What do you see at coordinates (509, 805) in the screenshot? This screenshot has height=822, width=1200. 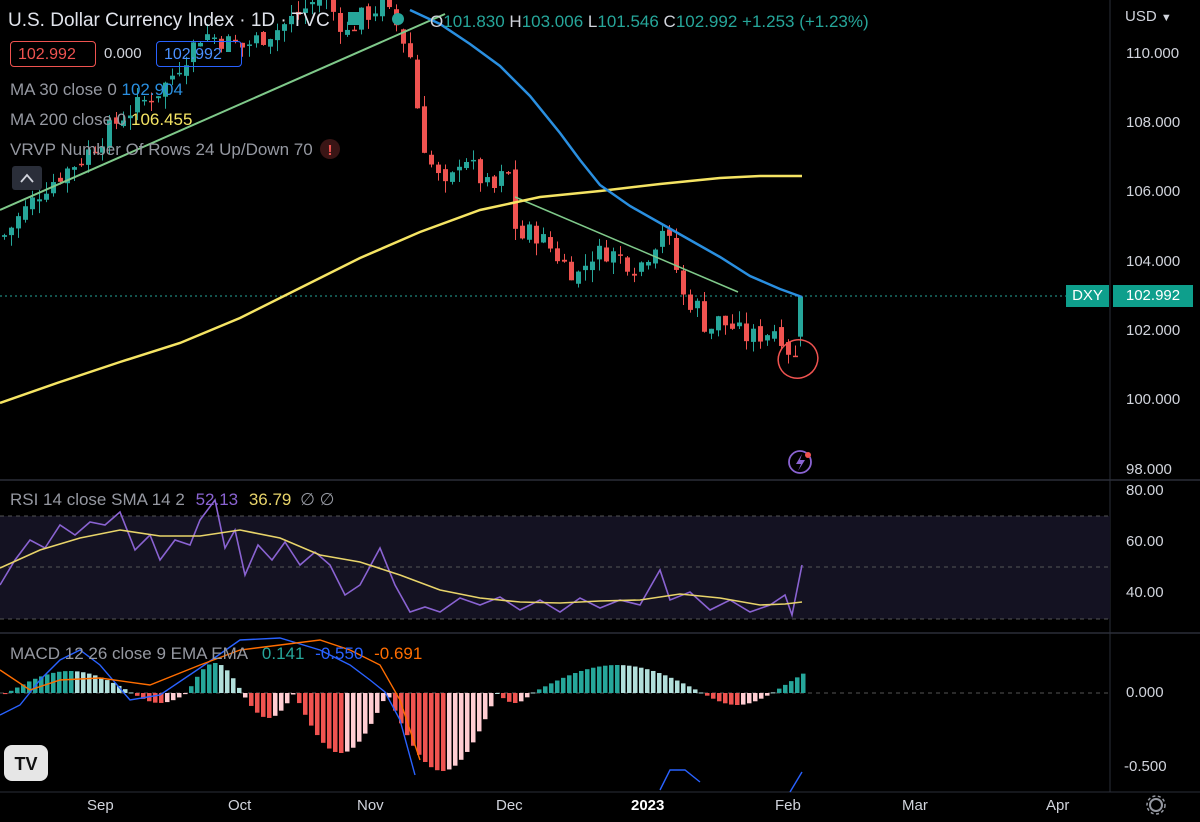 I see `time-tick-dec: Dec` at bounding box center [509, 805].